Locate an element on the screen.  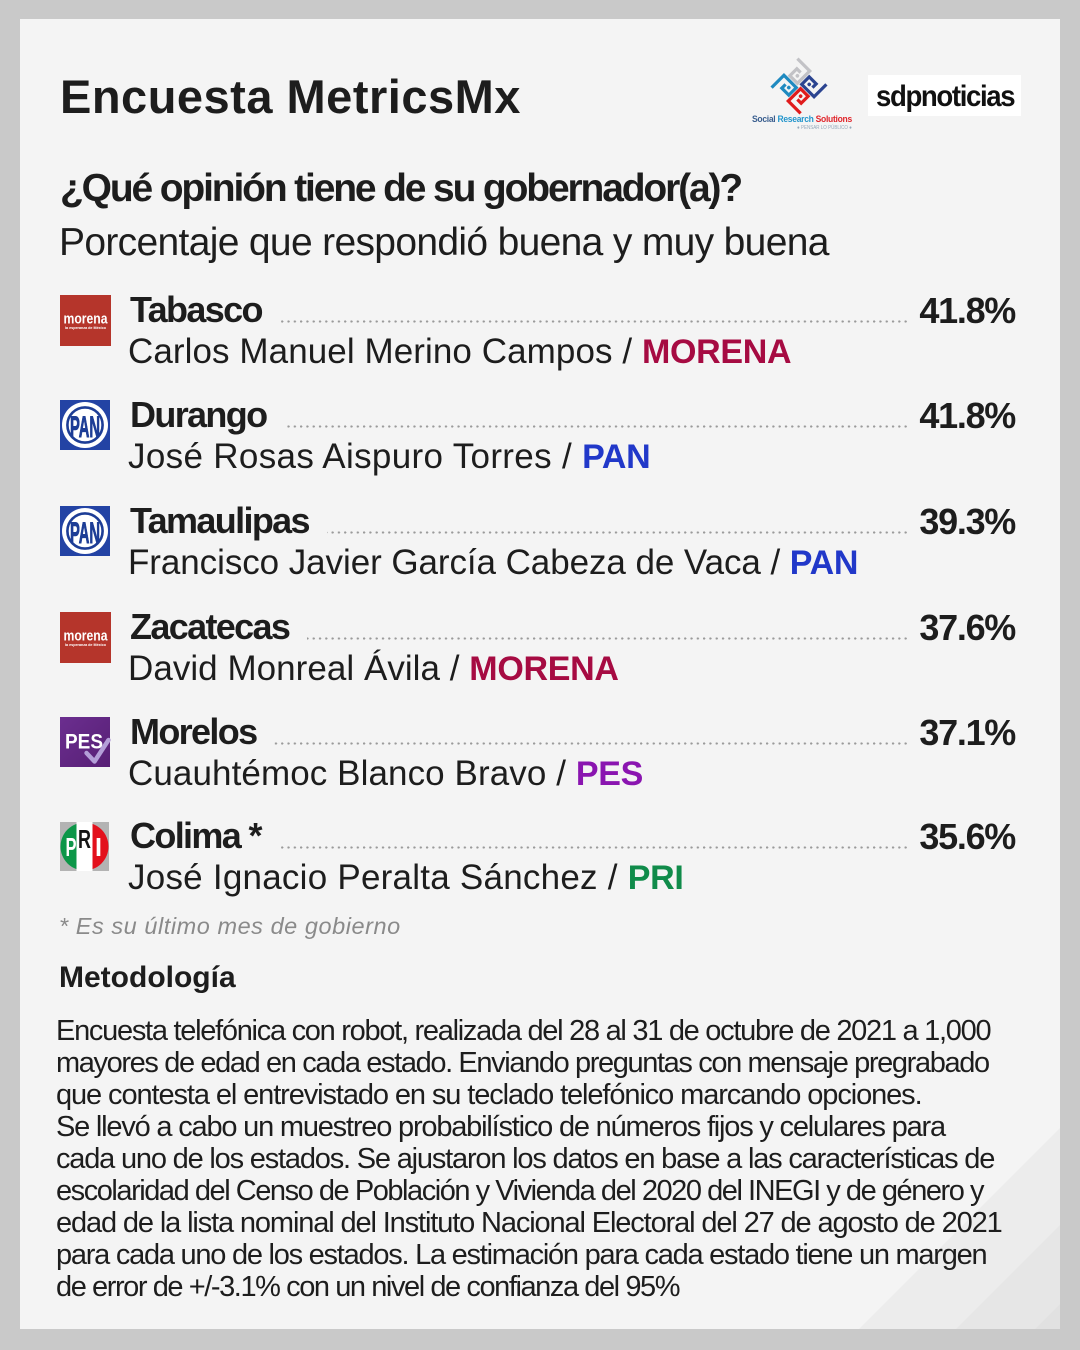
svg-text: R is located at coordinates (84, 840).